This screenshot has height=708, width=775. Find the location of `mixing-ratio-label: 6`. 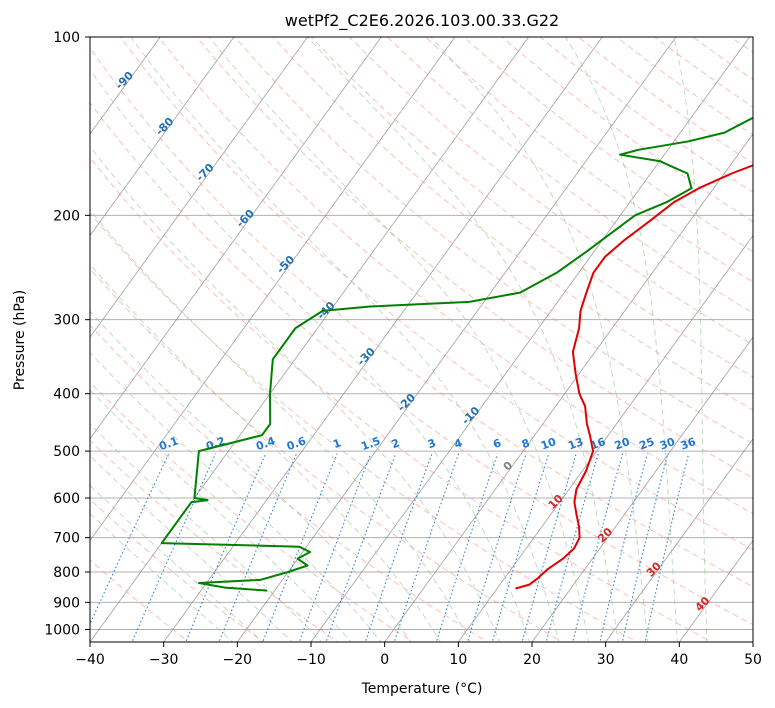

mixing-ratio-label: 6 is located at coordinates (497, 443).